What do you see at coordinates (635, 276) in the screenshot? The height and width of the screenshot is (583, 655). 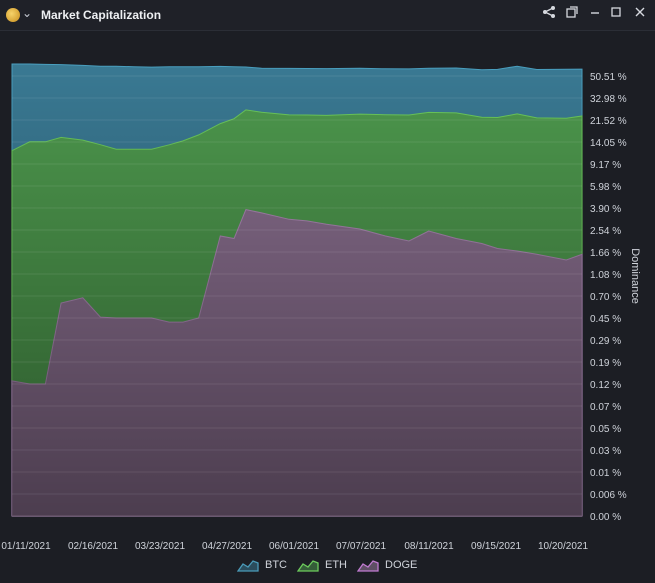 I see `y-axis-title: Dominance` at bounding box center [635, 276].